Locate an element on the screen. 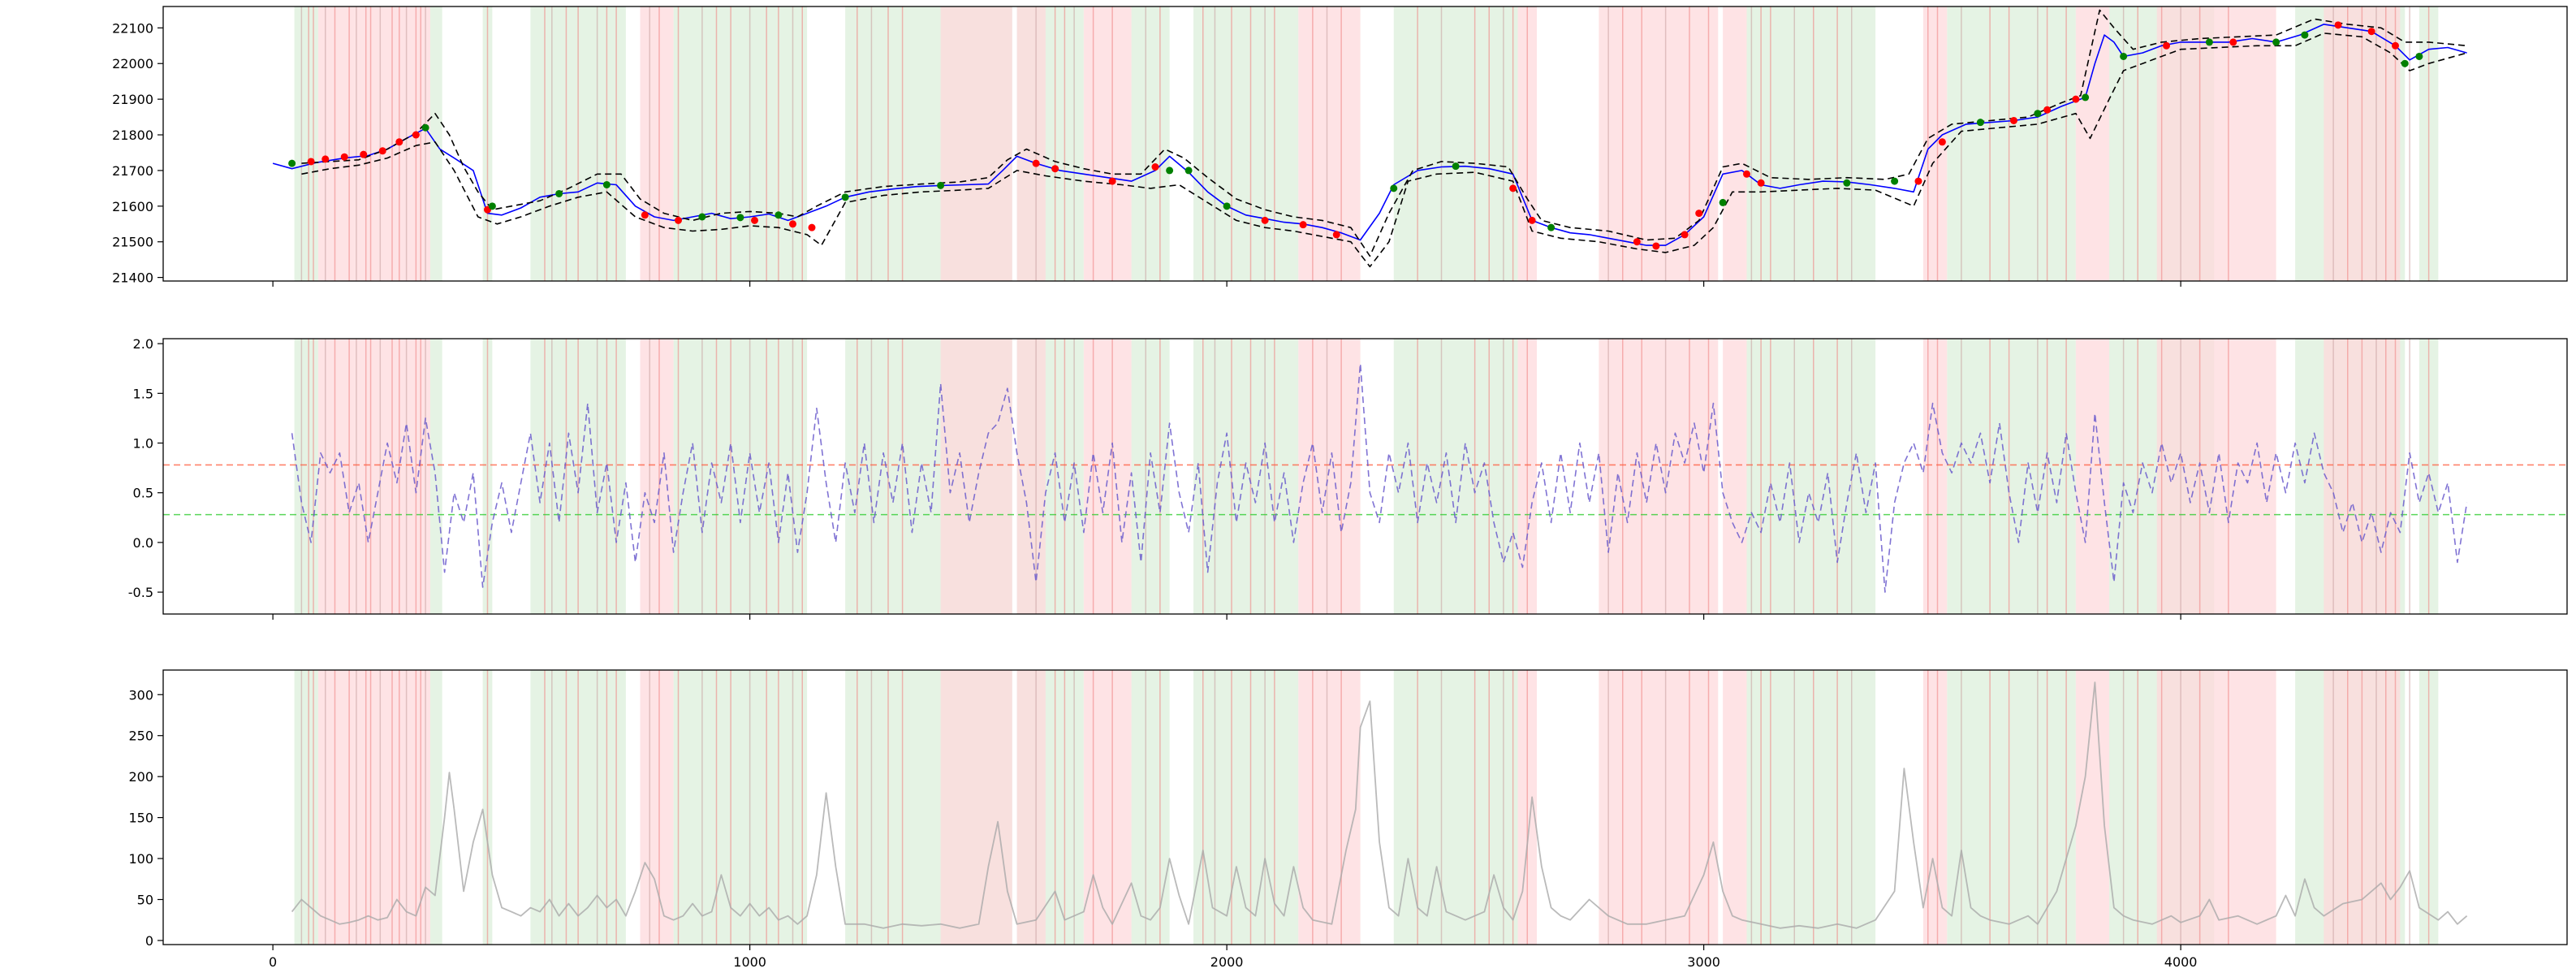  y-tick-label: 21900 is located at coordinates (132, 99).